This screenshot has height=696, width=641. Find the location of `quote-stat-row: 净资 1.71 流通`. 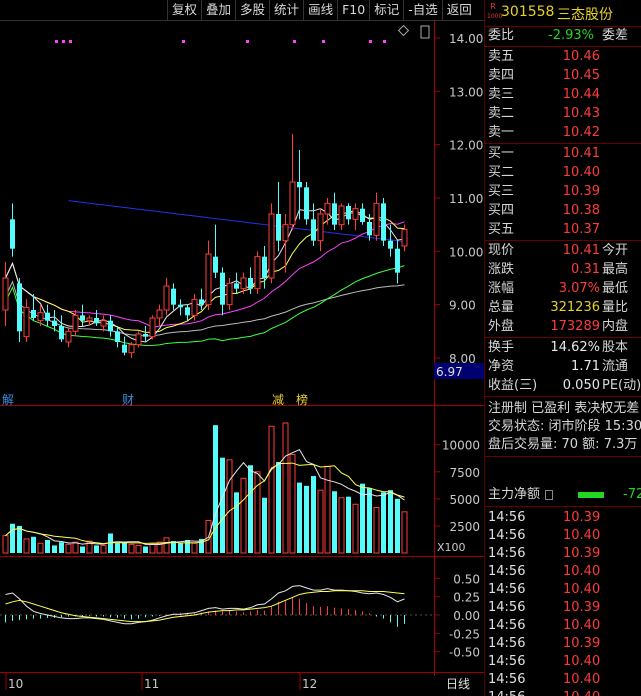

quote-stat-row: 净资 1.71 流通 is located at coordinates (558, 366).